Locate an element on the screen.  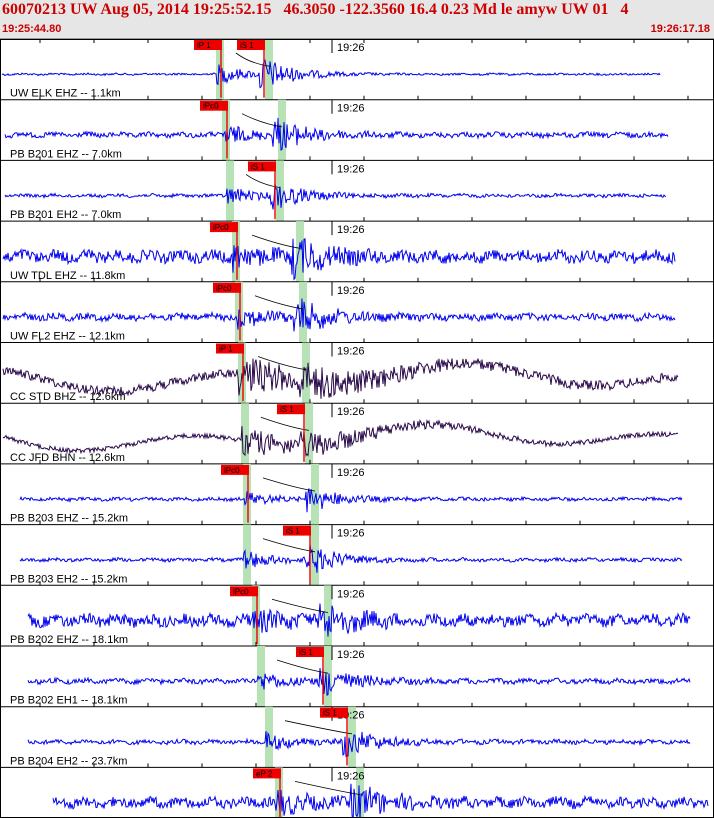
channel-label: PB B201 EH2 -- 7.0km is located at coordinates (65, 215).